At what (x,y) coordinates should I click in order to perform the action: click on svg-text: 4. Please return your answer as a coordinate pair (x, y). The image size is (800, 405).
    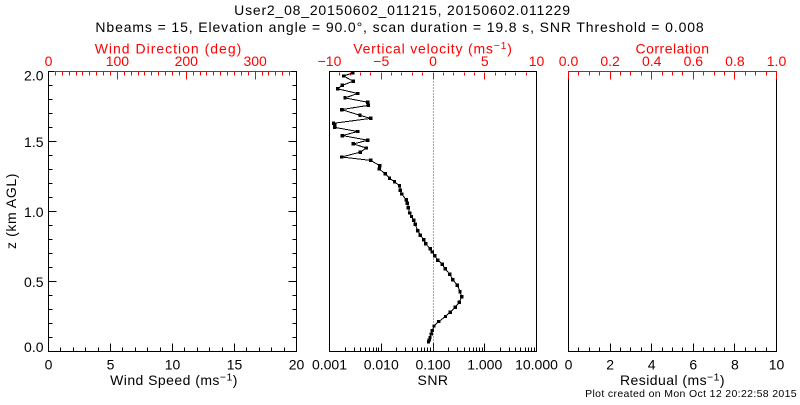
    Looking at the image, I should click on (652, 365).